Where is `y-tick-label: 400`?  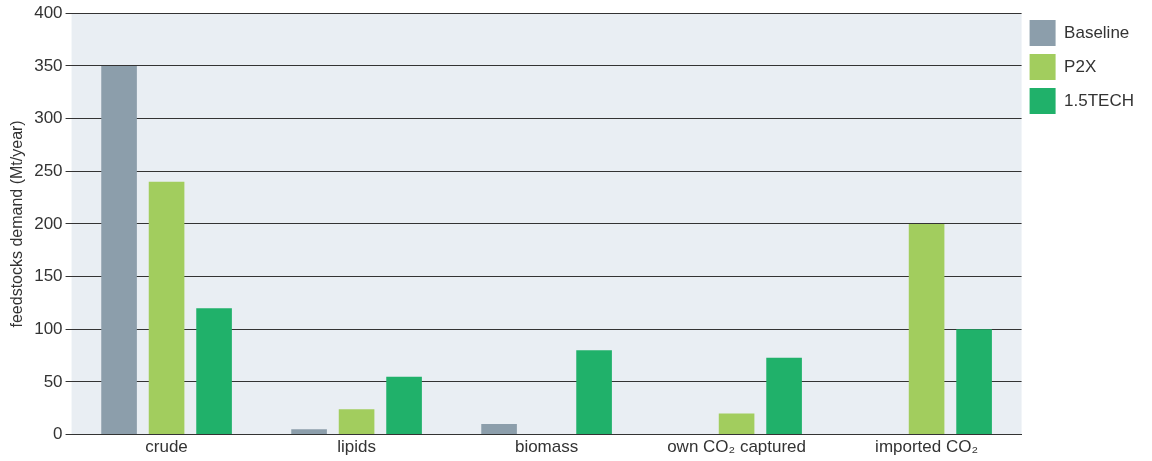 y-tick-label: 400 is located at coordinates (48, 12).